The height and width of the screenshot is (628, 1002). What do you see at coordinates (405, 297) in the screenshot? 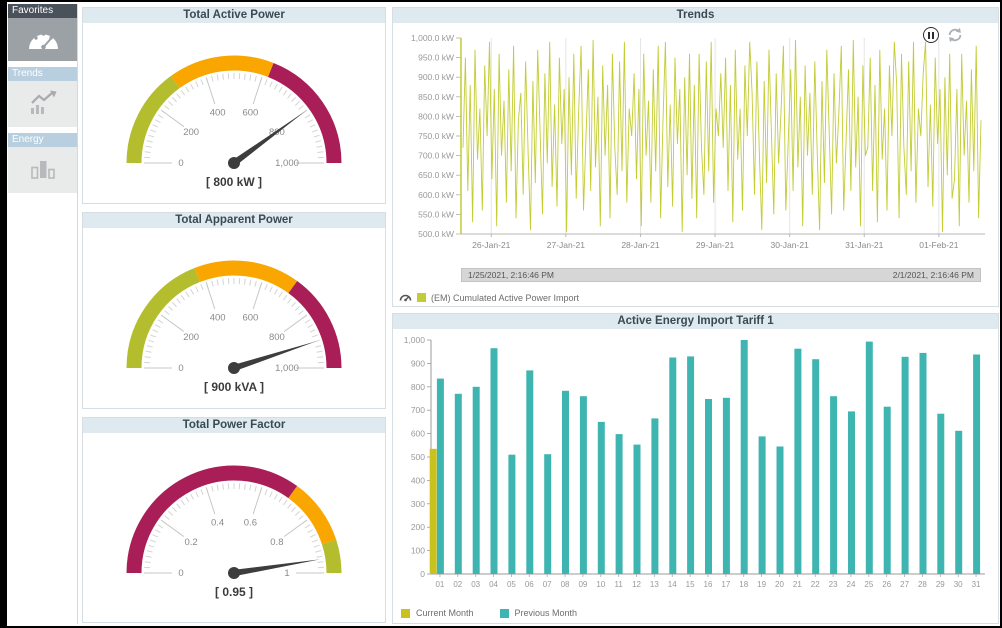
I see `series-gauge-icon` at bounding box center [405, 297].